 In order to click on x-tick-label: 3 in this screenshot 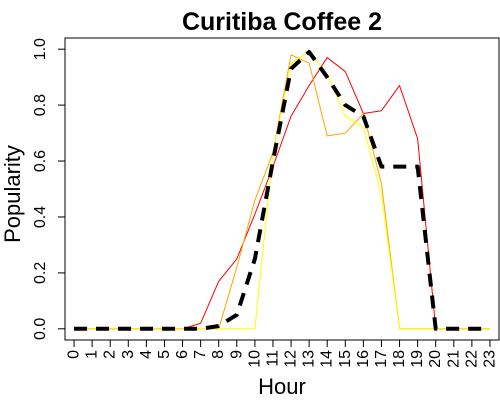, I will do `click(128, 354)`.